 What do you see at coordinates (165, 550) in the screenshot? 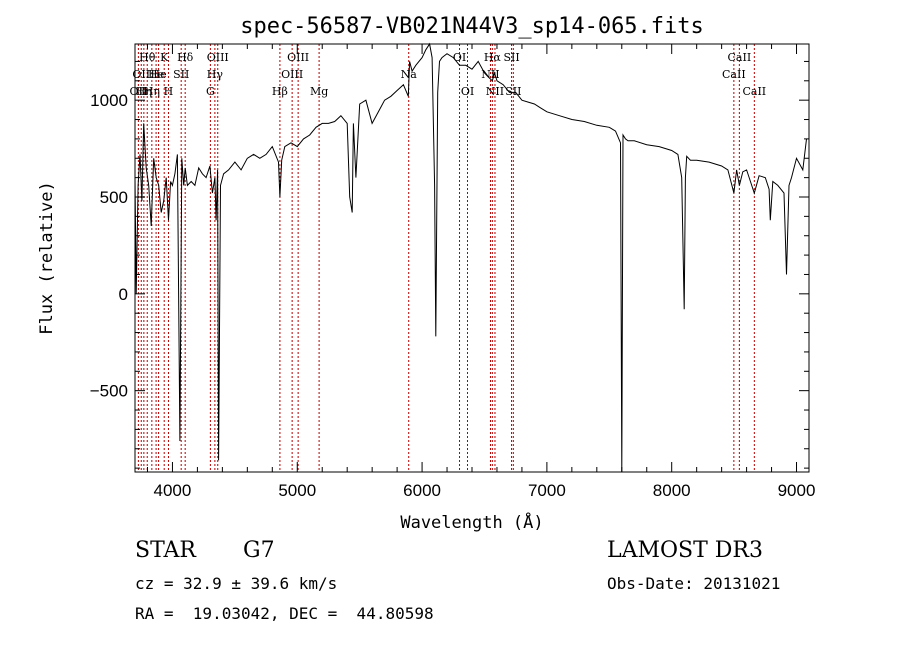
I see `object-class: STAR` at bounding box center [165, 550].